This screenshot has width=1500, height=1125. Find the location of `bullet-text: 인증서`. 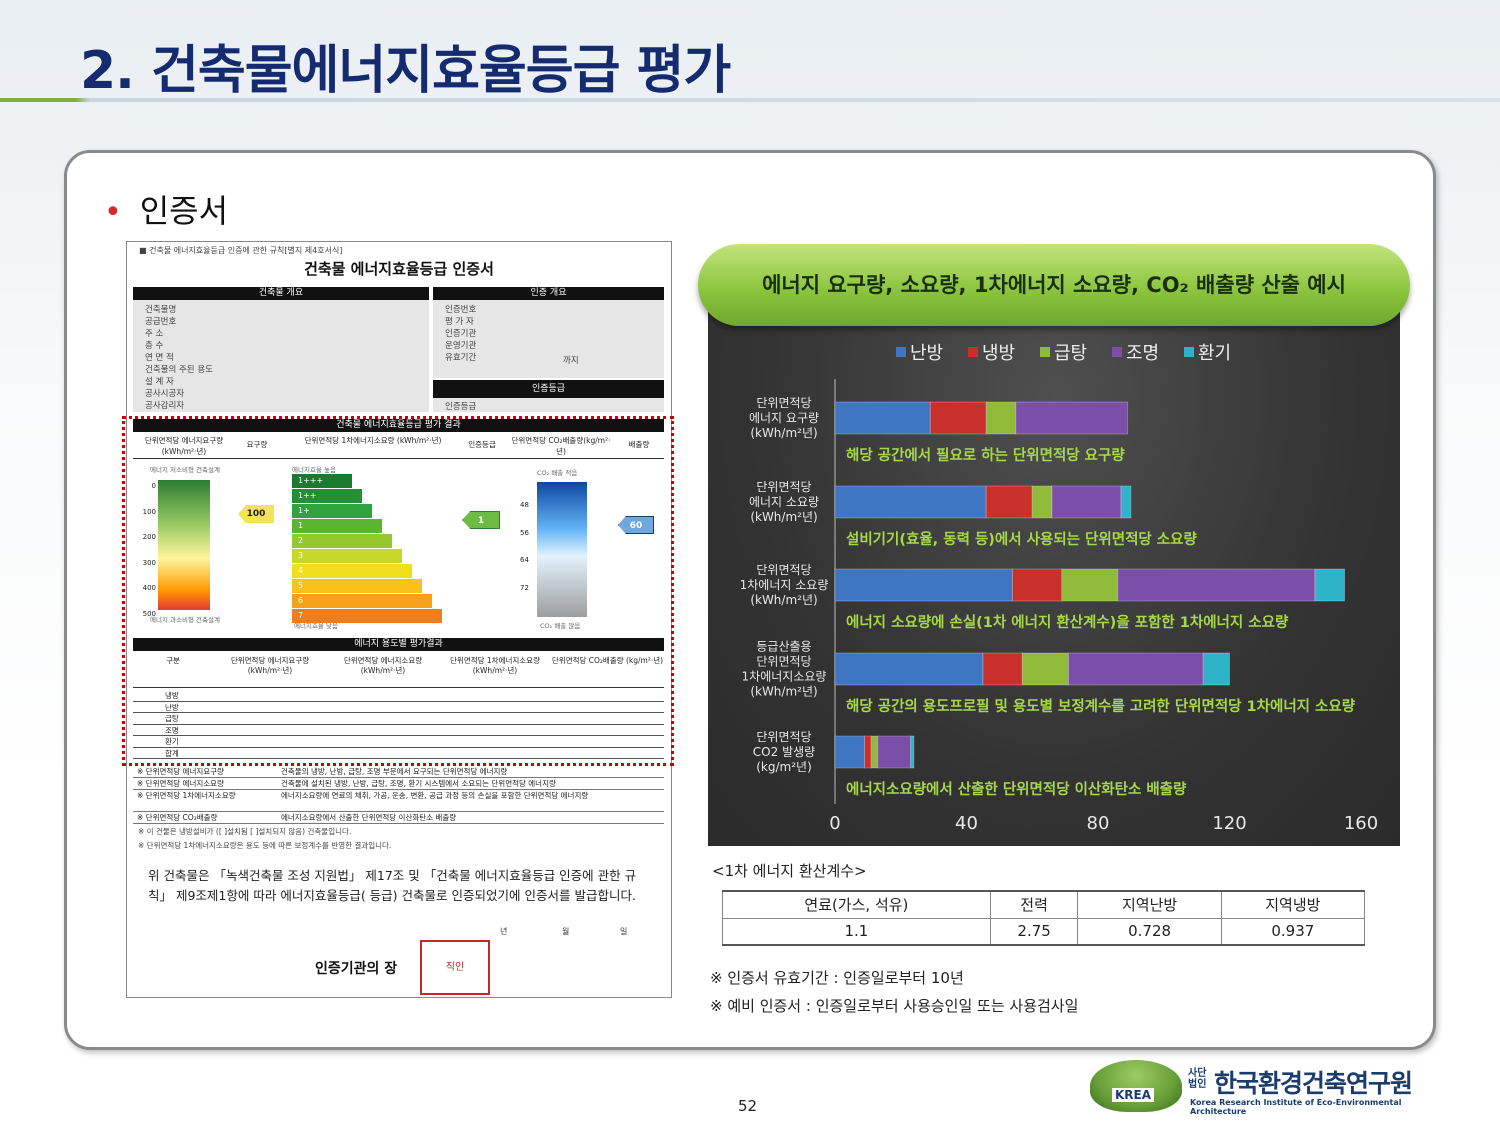

bullet-text: 인증서 is located at coordinates (184, 211).